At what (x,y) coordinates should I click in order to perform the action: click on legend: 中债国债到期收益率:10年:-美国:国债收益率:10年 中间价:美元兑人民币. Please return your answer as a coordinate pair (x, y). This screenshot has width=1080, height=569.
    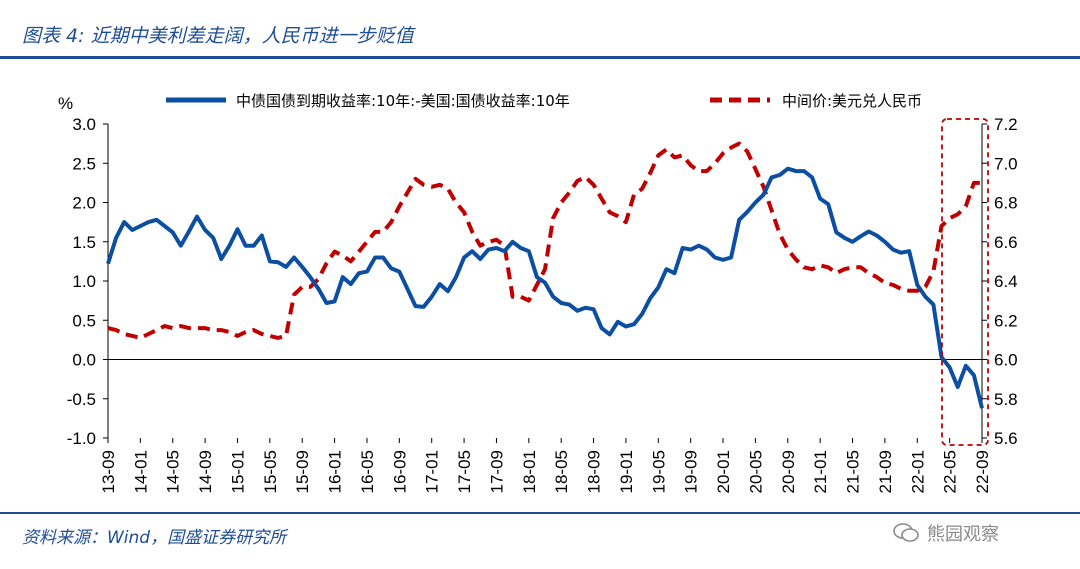
    Looking at the image, I should click on (544, 101).